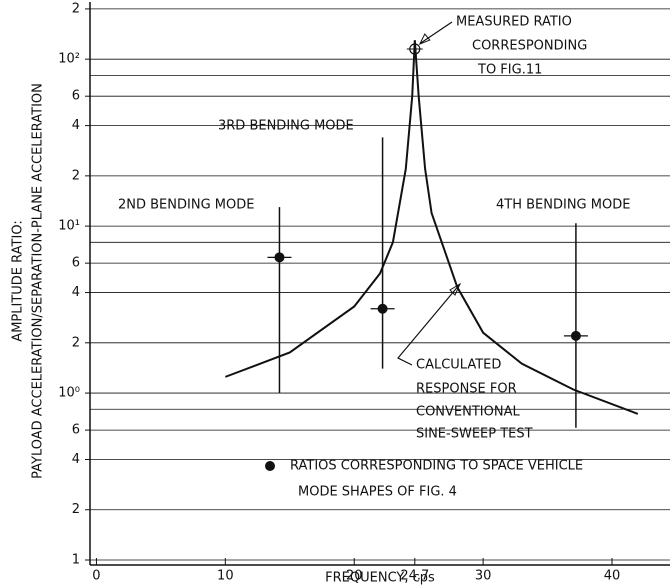 Image resolution: width=670 pixels, height=585 pixels. I want to click on y-tick-label: 10¹, so click(69, 226).